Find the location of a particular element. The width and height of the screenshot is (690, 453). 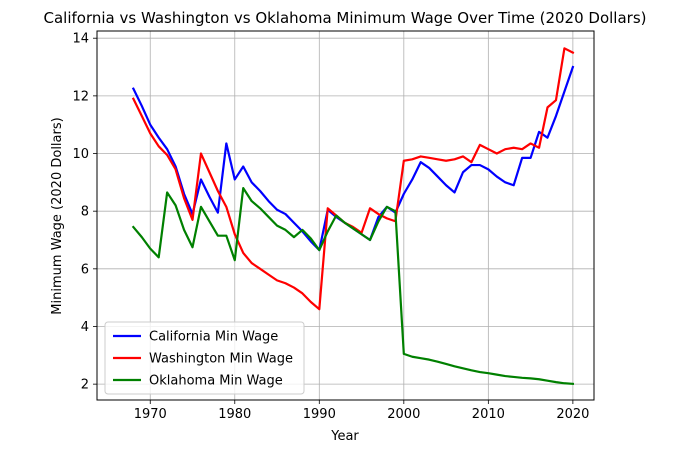

legend-label: Oklahoma Min Wage is located at coordinates (216, 381).